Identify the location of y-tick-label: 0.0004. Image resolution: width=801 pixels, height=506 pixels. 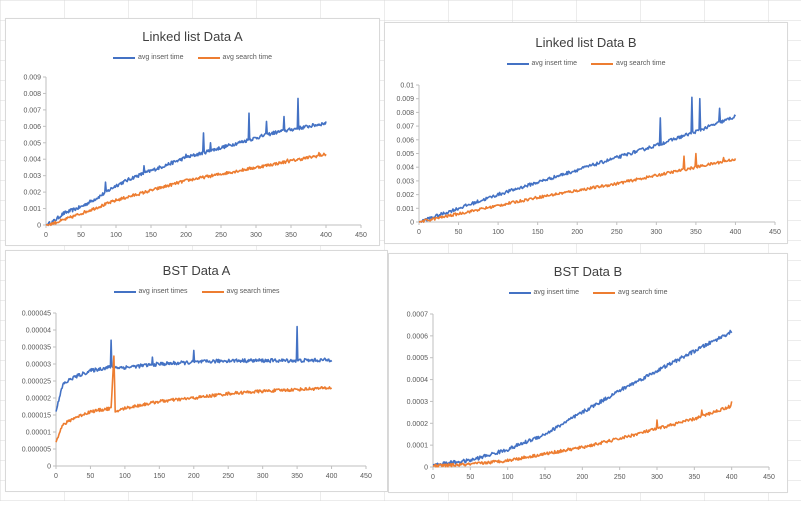
(418, 380).